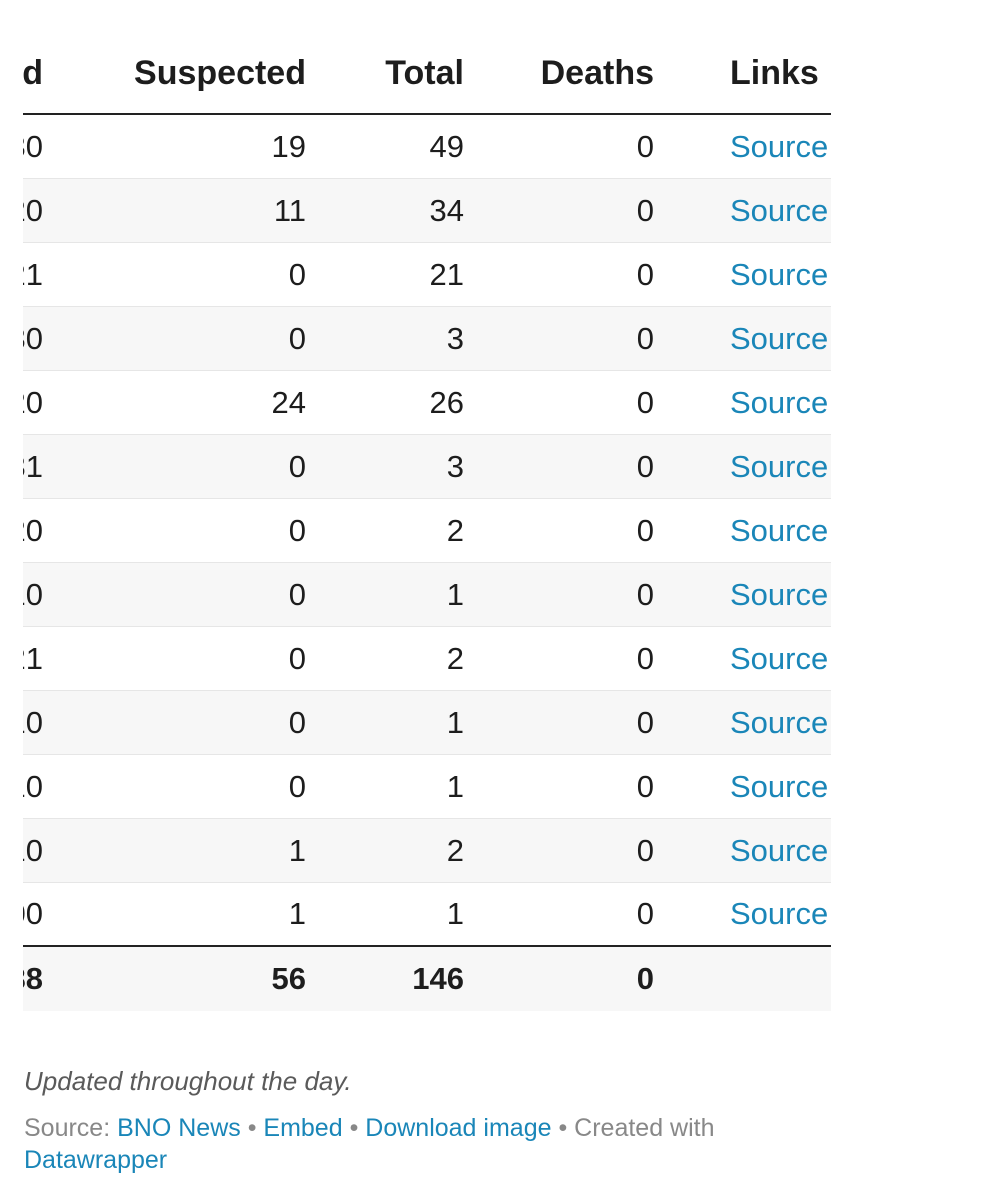 This screenshot has width=998, height=1200. Describe the element at coordinates (427, 147) in the screenshot. I see `table-row: 30 19 49 0 Source` at that location.